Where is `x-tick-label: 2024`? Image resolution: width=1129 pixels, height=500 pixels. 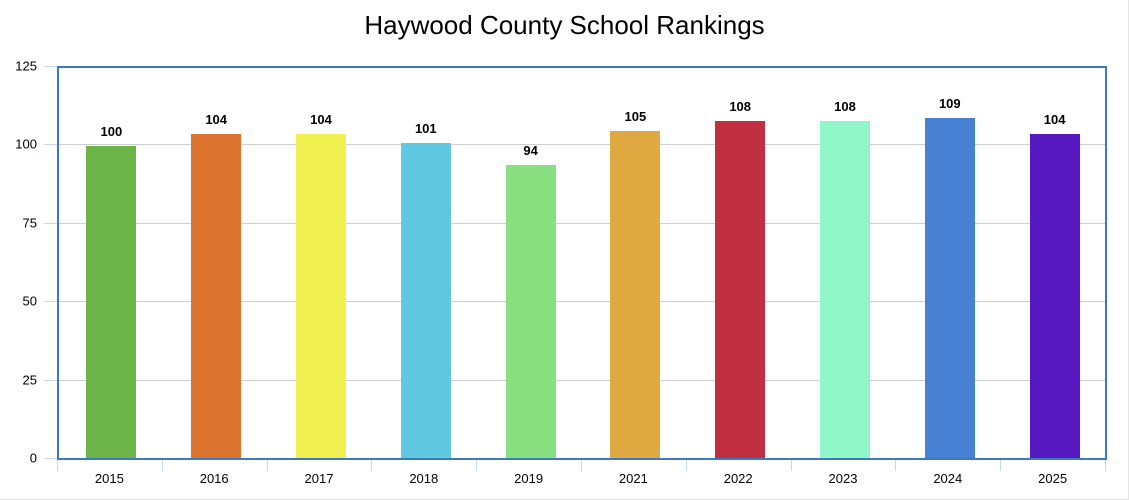
x-tick-label: 2024 is located at coordinates (948, 478).